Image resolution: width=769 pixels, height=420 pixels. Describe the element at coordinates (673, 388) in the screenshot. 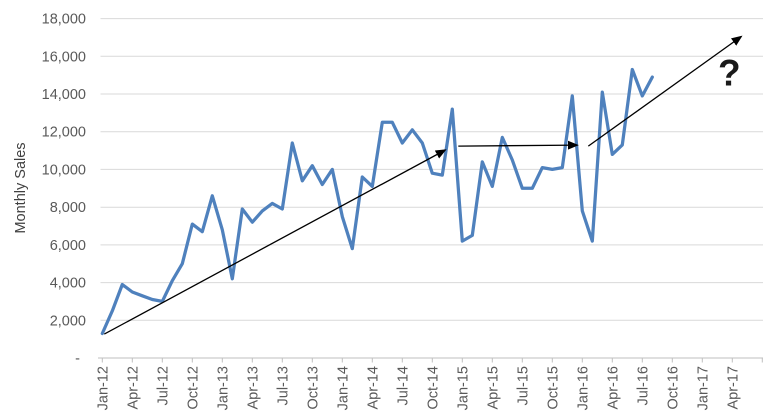

I see `x-tick-label: Oct-16` at that location.